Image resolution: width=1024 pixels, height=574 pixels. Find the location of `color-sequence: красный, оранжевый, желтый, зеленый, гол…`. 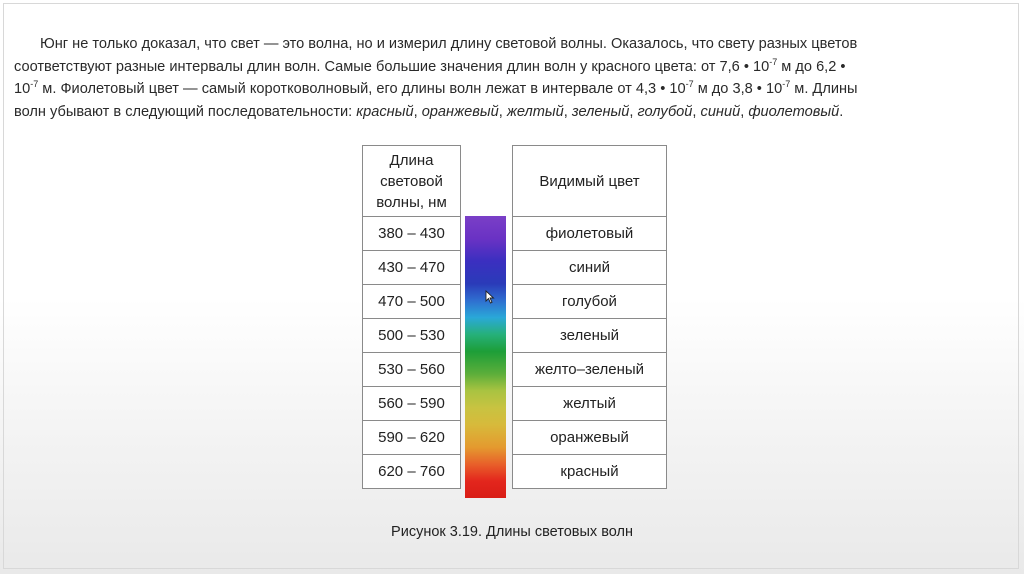

color-sequence: красный, оранжевый, желтый, зеленый, гол… is located at coordinates (597, 112).